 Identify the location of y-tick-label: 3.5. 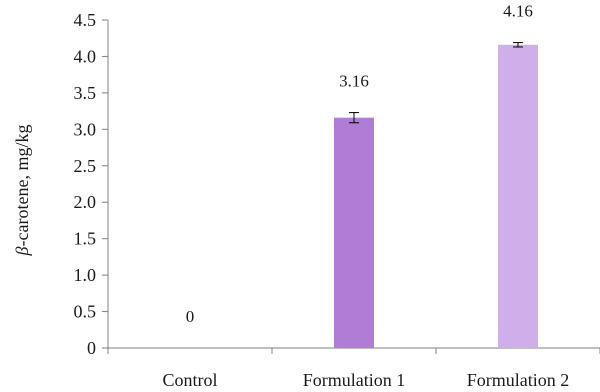
(85, 93).